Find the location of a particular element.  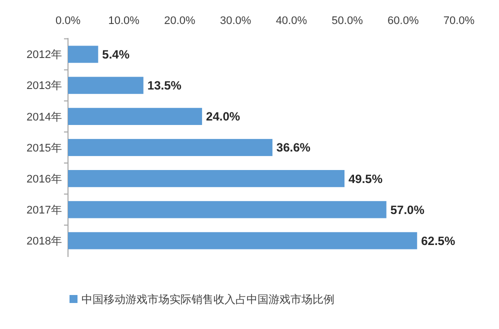

y-tick-label: 2015年 is located at coordinates (44, 148).